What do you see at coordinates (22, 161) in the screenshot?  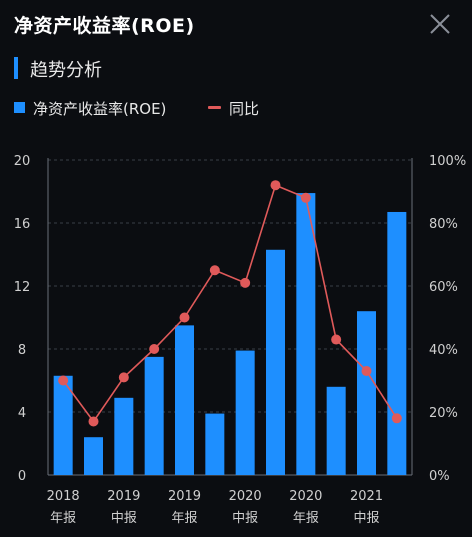 I see `y-left-tick-label: 20` at bounding box center [22, 161].